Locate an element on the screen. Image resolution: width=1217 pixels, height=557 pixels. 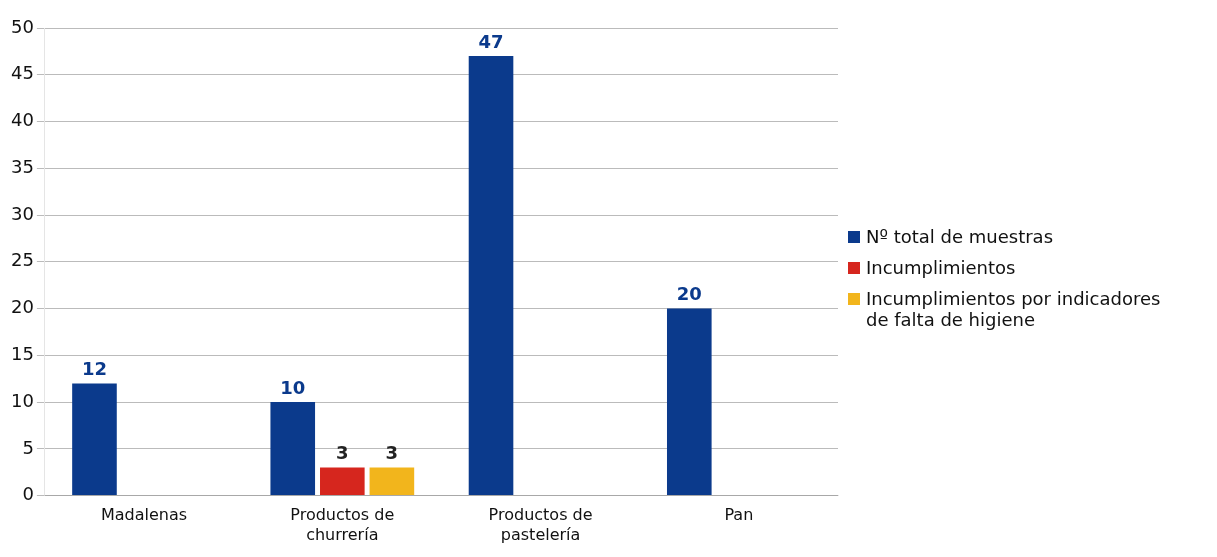
y-tick-label: 30 is located at coordinates (22, 213).